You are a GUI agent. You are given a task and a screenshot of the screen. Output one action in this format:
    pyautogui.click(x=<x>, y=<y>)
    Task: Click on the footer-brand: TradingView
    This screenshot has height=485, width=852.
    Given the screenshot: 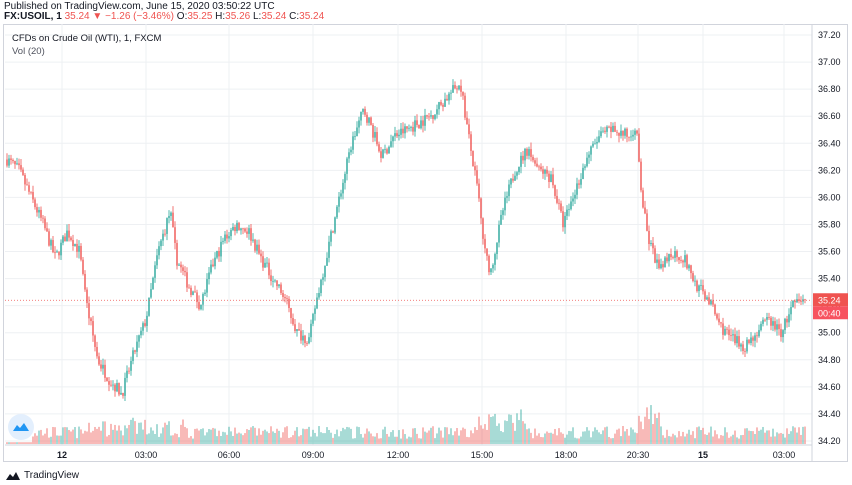 What is the action you would take?
    pyautogui.click(x=52, y=475)
    